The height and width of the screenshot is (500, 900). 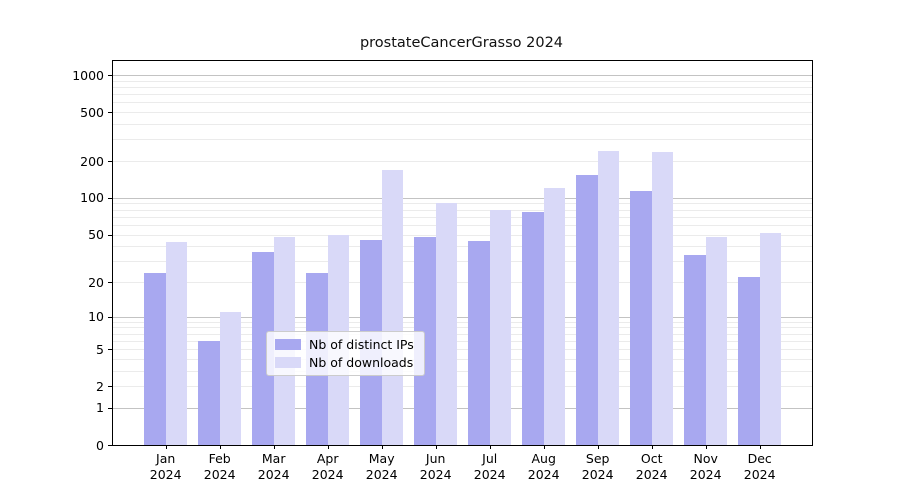 I want to click on x-tick-label: Feb 2024, so click(x=219, y=466).